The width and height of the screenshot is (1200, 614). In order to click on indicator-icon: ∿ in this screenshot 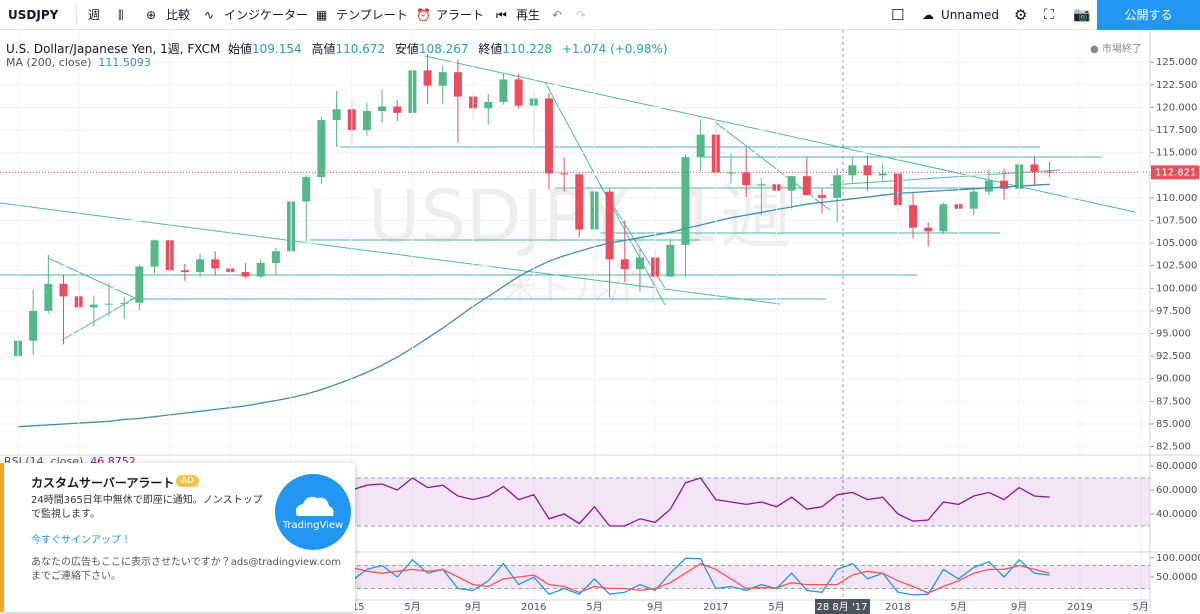, I will do `click(209, 15)`.